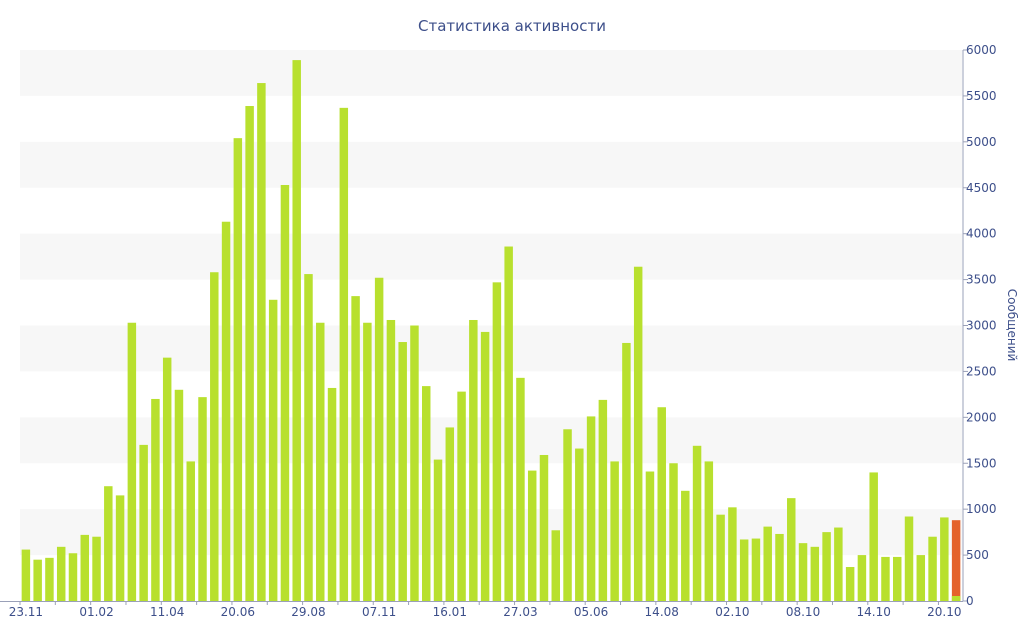 The width and height of the screenshot is (1024, 640). Describe the element at coordinates (591, 612) in the screenshot. I see `x-tick-label: 05.06` at that location.